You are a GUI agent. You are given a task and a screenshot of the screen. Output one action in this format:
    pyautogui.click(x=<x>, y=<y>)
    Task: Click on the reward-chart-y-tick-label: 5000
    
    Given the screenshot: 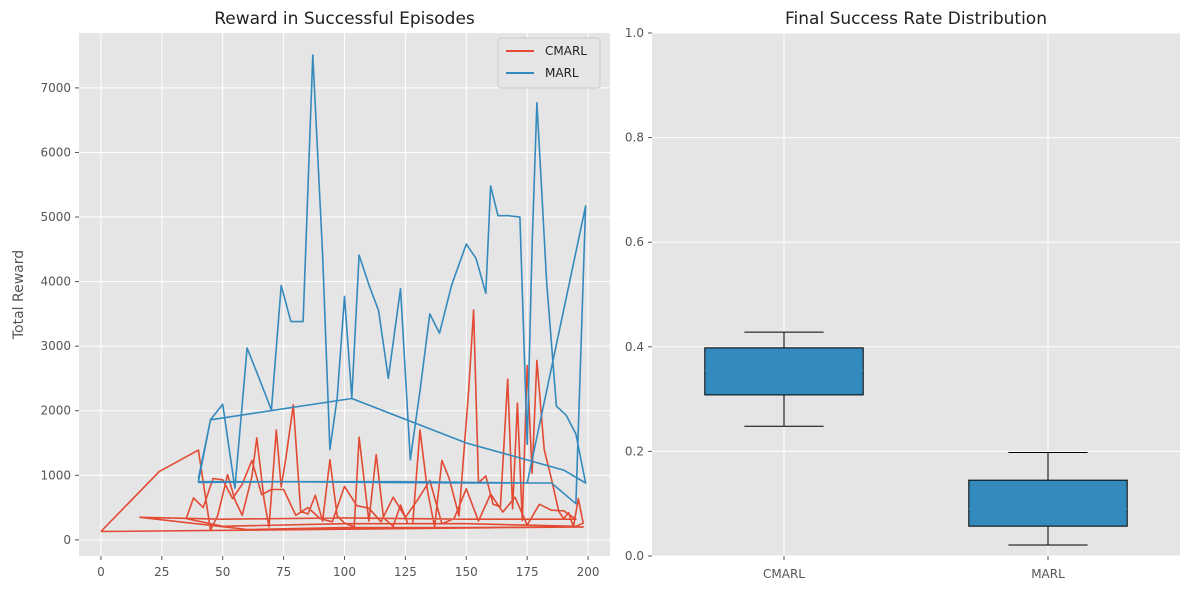 What is the action you would take?
    pyautogui.click(x=55, y=217)
    